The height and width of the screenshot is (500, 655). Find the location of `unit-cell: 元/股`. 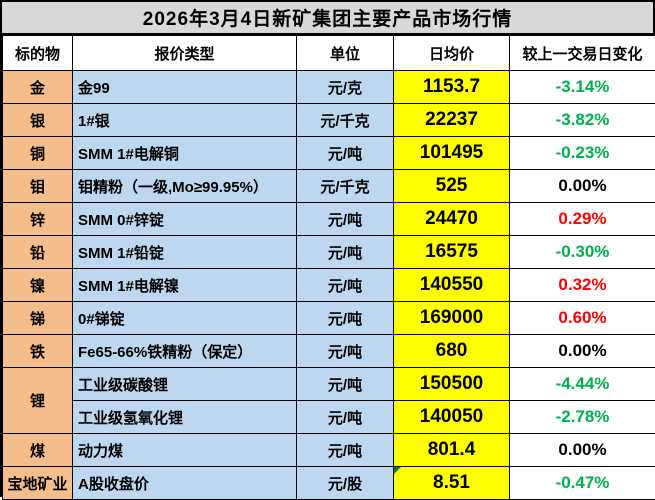

unit-cell: 元/股 is located at coordinates (345, 483).